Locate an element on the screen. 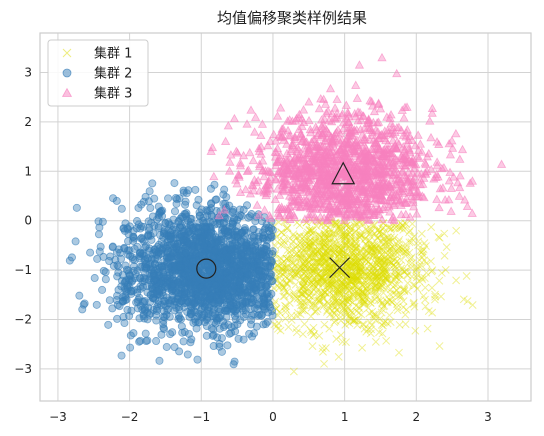  y-tick-label: −1 is located at coordinates (23, 270).